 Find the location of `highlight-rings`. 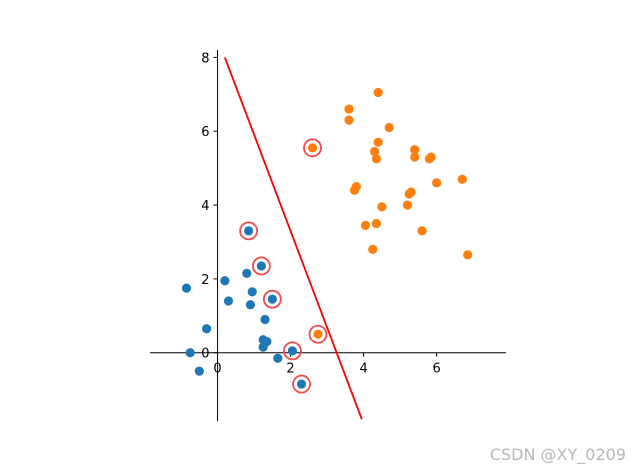

highlight-rings is located at coordinates (283, 266).